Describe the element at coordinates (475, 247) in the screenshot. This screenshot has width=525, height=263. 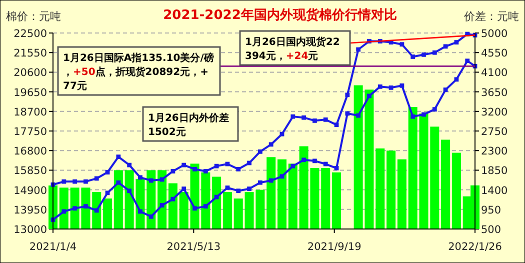
I see `x-tick-label: 2022/1/26` at that location.